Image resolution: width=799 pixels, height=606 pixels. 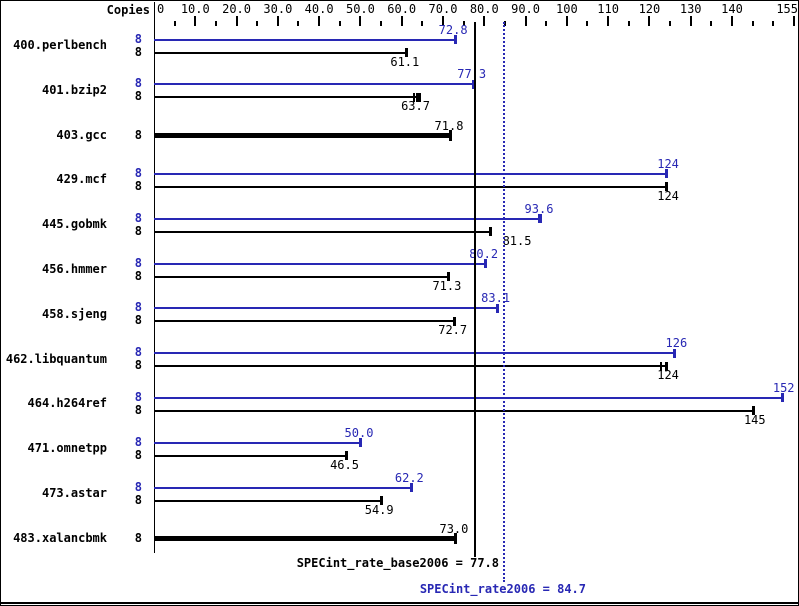 I want to click on base-value-label: 72.7, so click(x=453, y=330).